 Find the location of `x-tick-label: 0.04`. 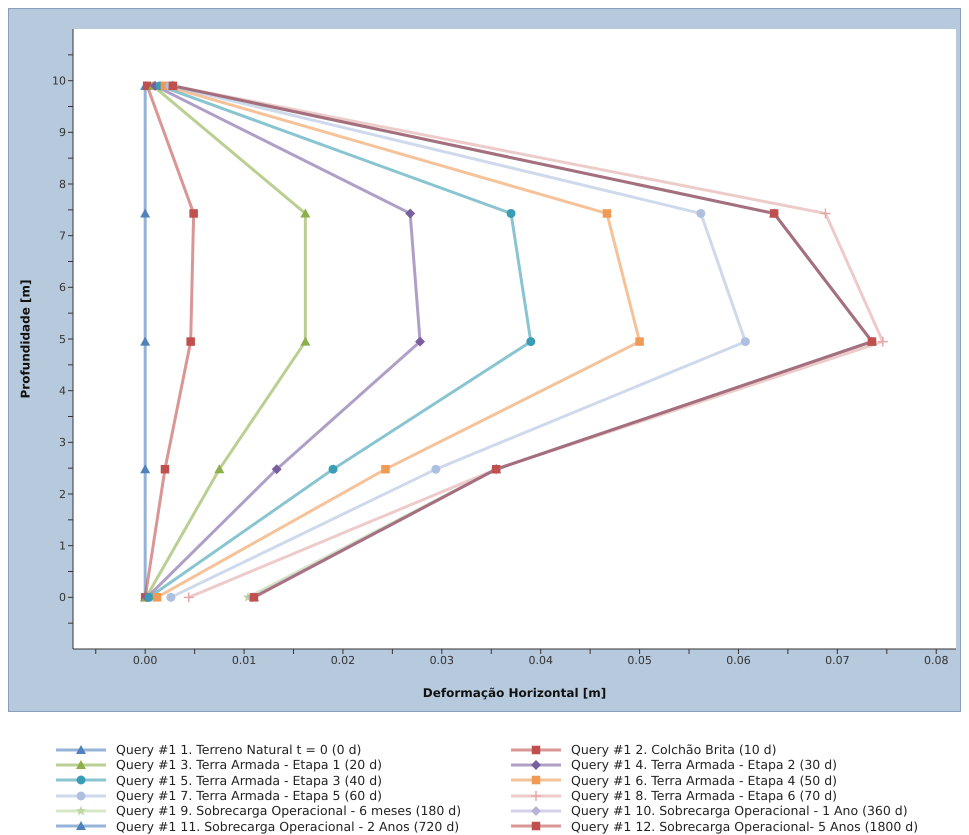

x-tick-label: 0.04 is located at coordinates (540, 660).